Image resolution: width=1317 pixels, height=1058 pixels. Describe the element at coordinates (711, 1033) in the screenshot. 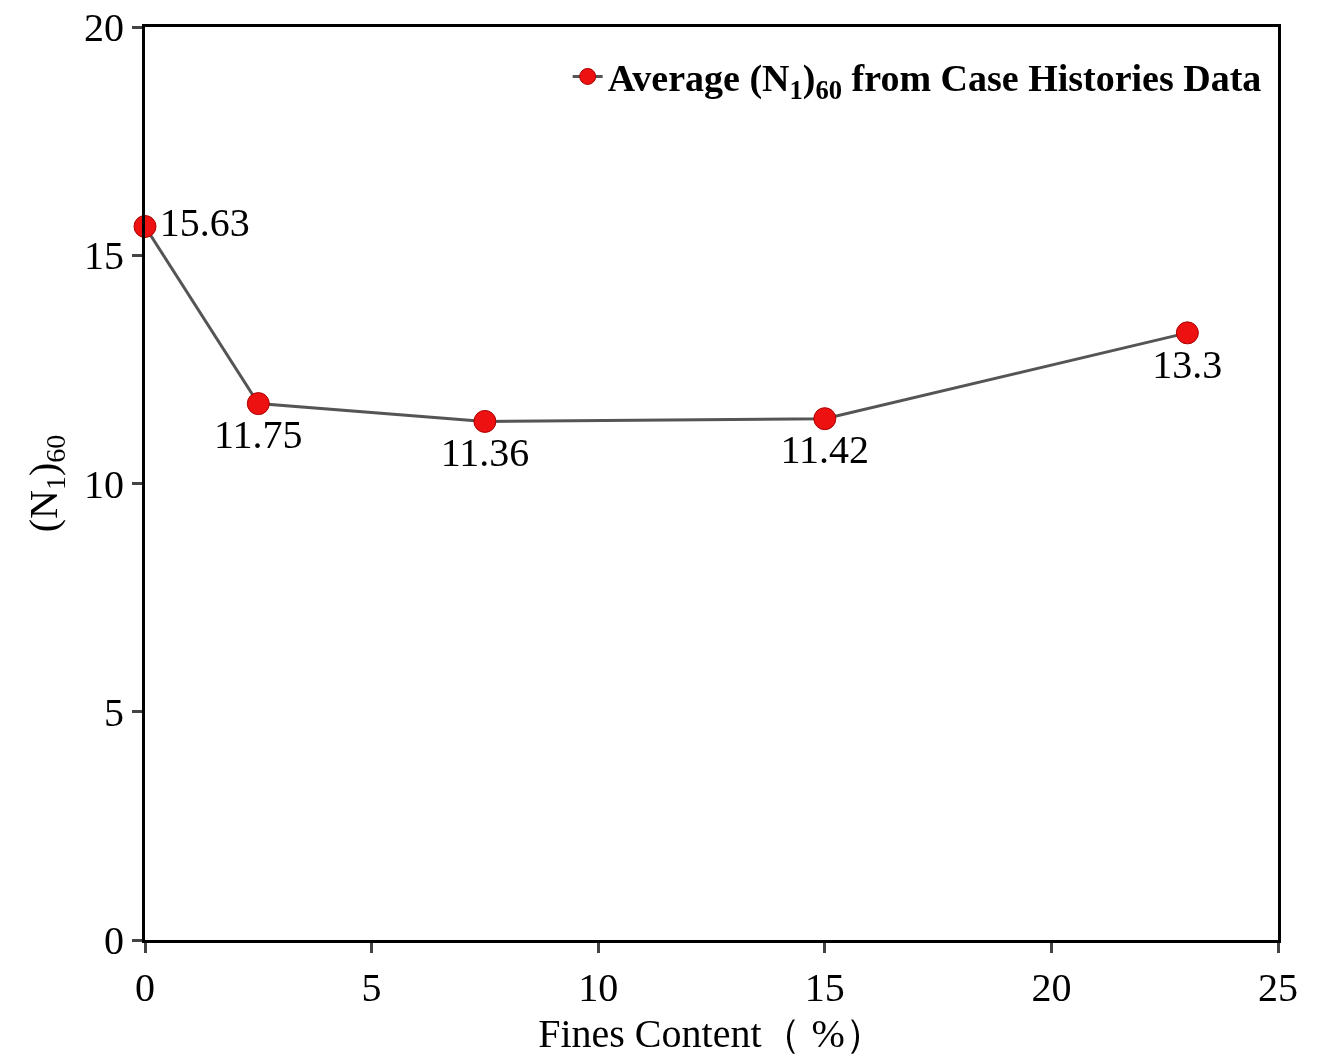

I see `x-axis-title: Fines Content（ %）` at that location.